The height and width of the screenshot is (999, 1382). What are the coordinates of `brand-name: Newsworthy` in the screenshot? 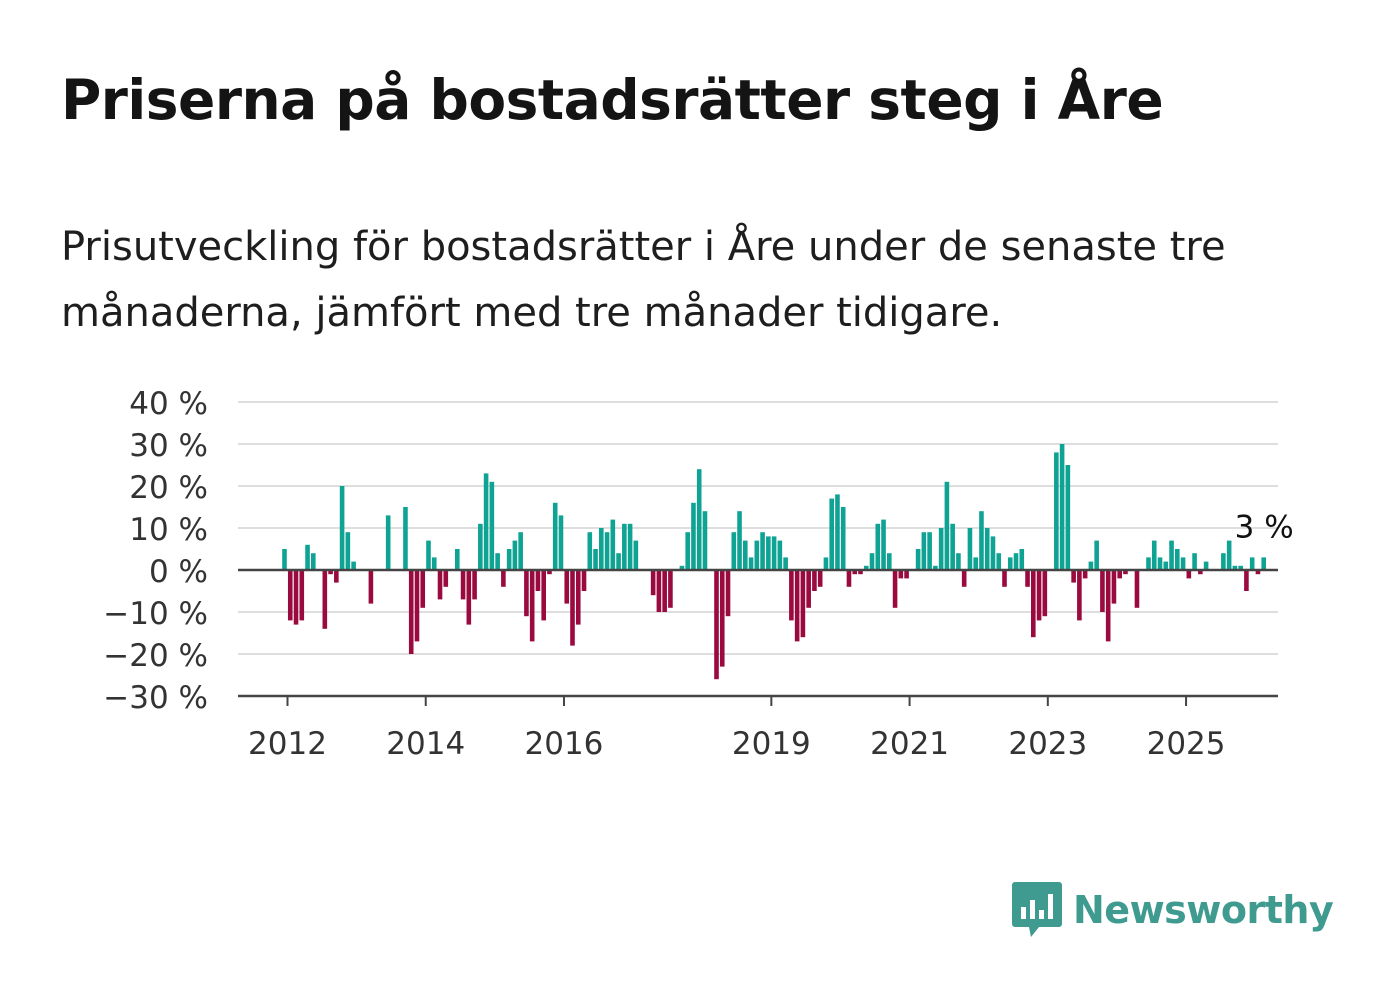 It's located at (1203, 910).